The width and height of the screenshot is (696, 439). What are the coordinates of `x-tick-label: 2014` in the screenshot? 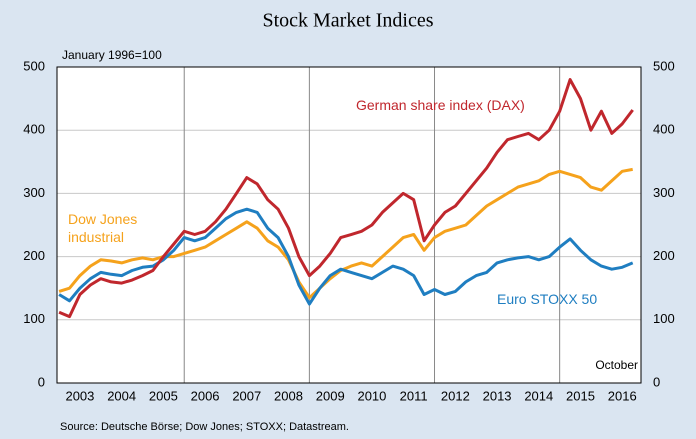 It's located at (538, 395).